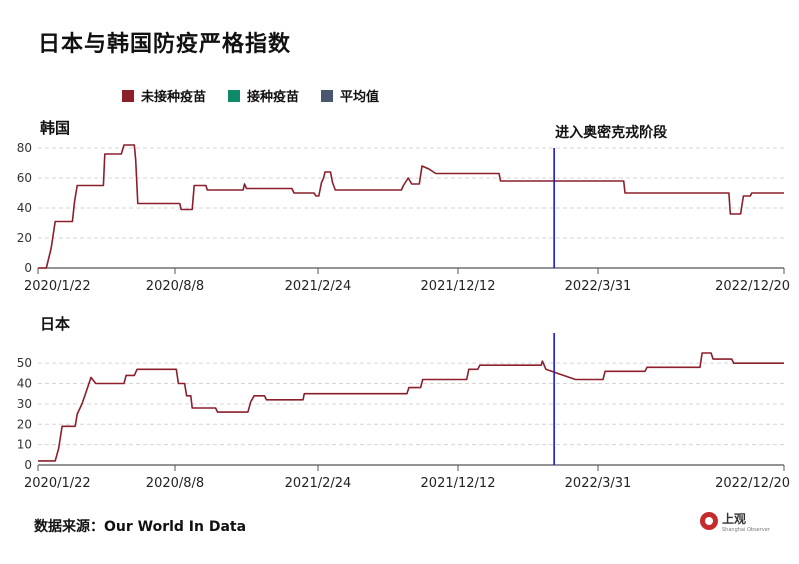 This screenshot has height=564, width=799. I want to click on logo-text: 上观, so click(734, 519).